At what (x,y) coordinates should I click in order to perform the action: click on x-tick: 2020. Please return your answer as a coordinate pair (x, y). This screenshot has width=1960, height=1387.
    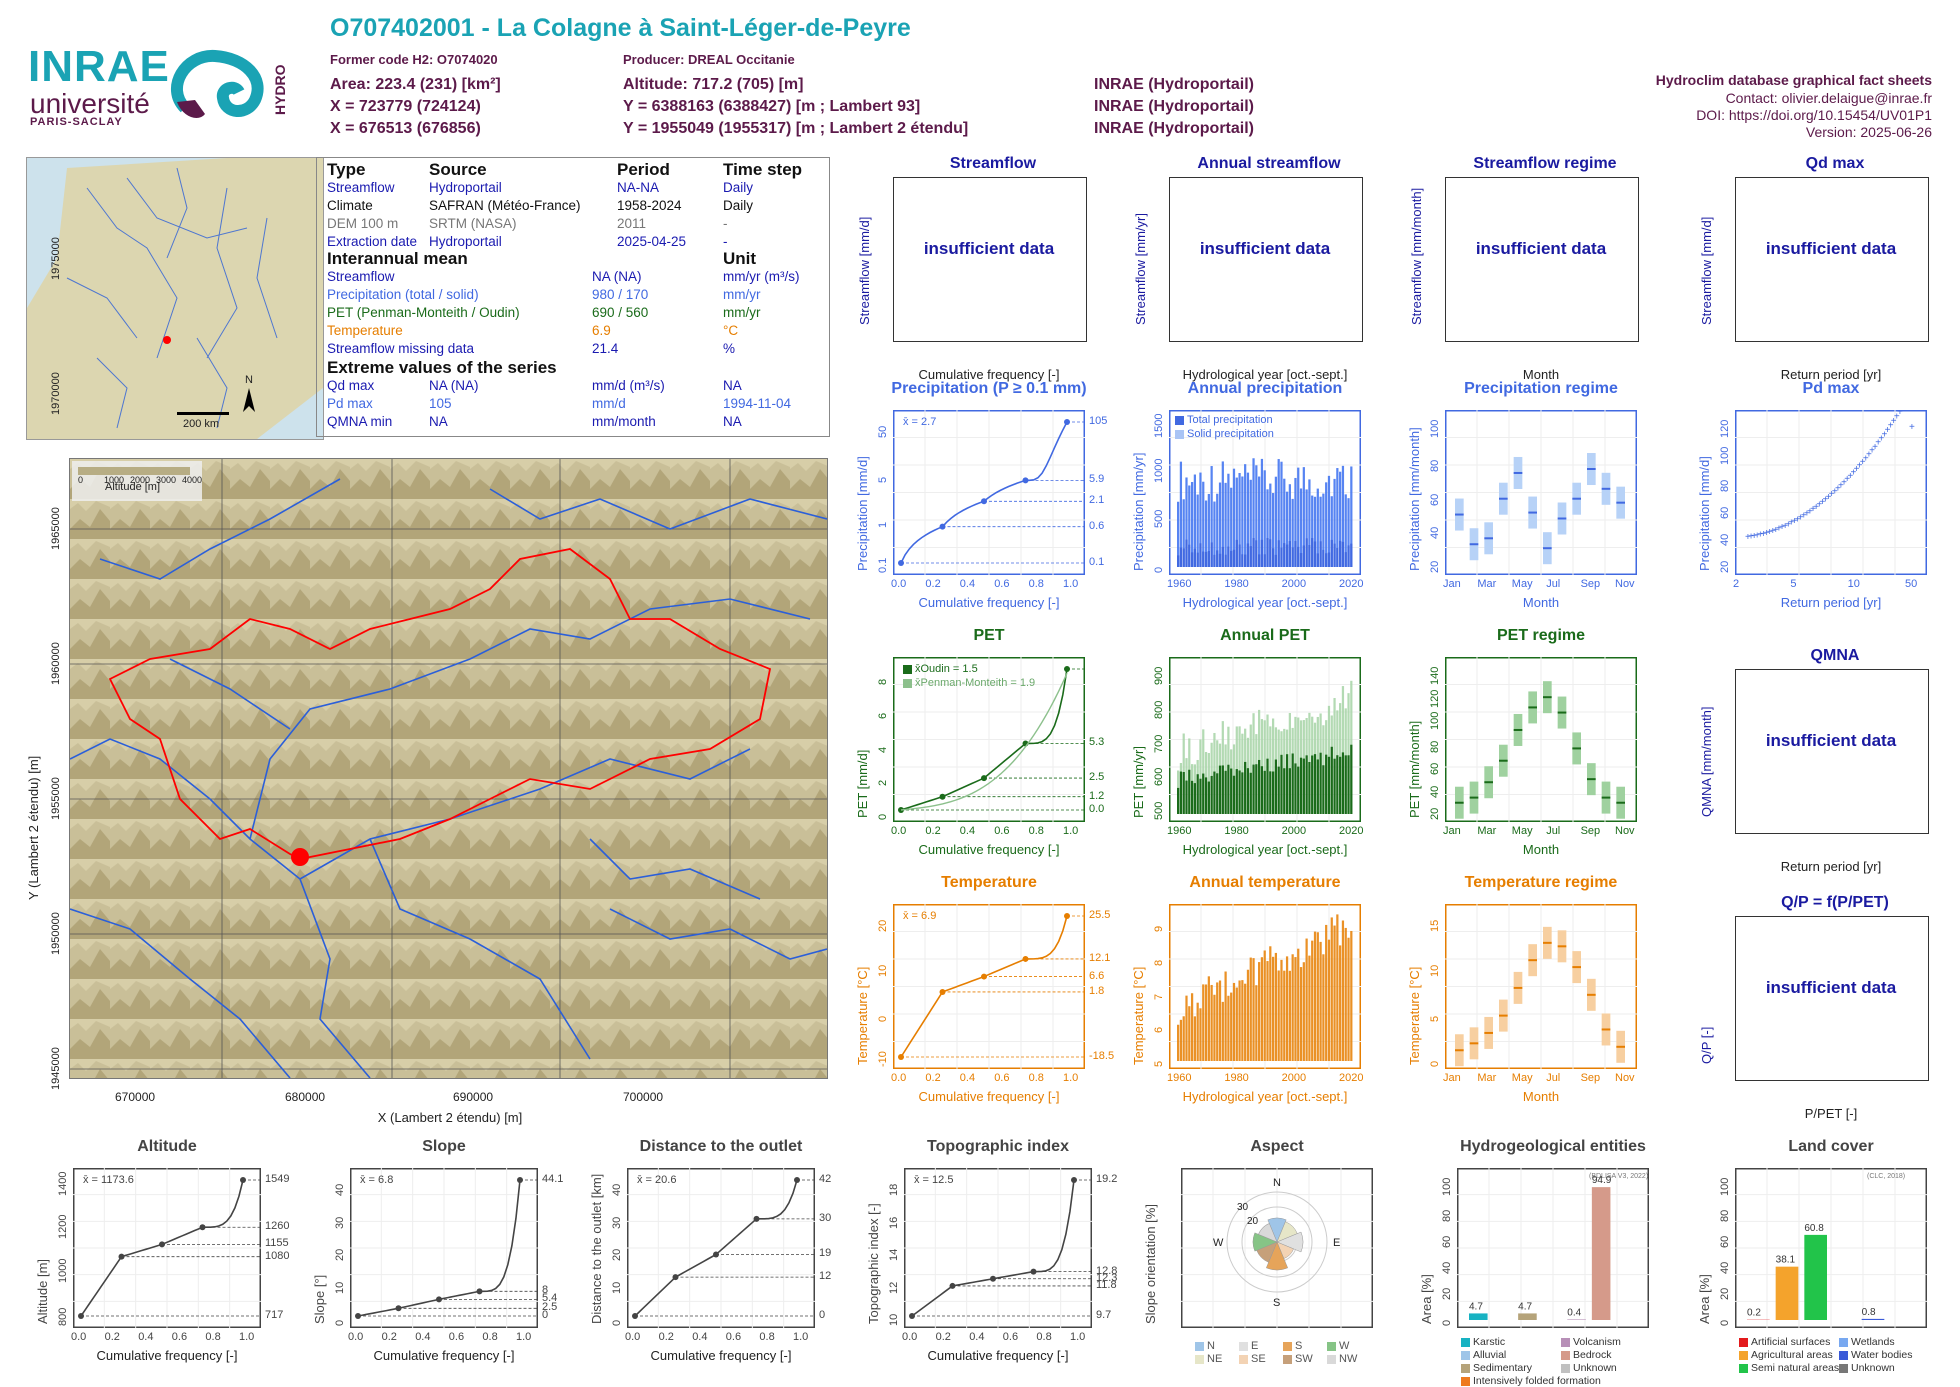
    Looking at the image, I should click on (1351, 1078).